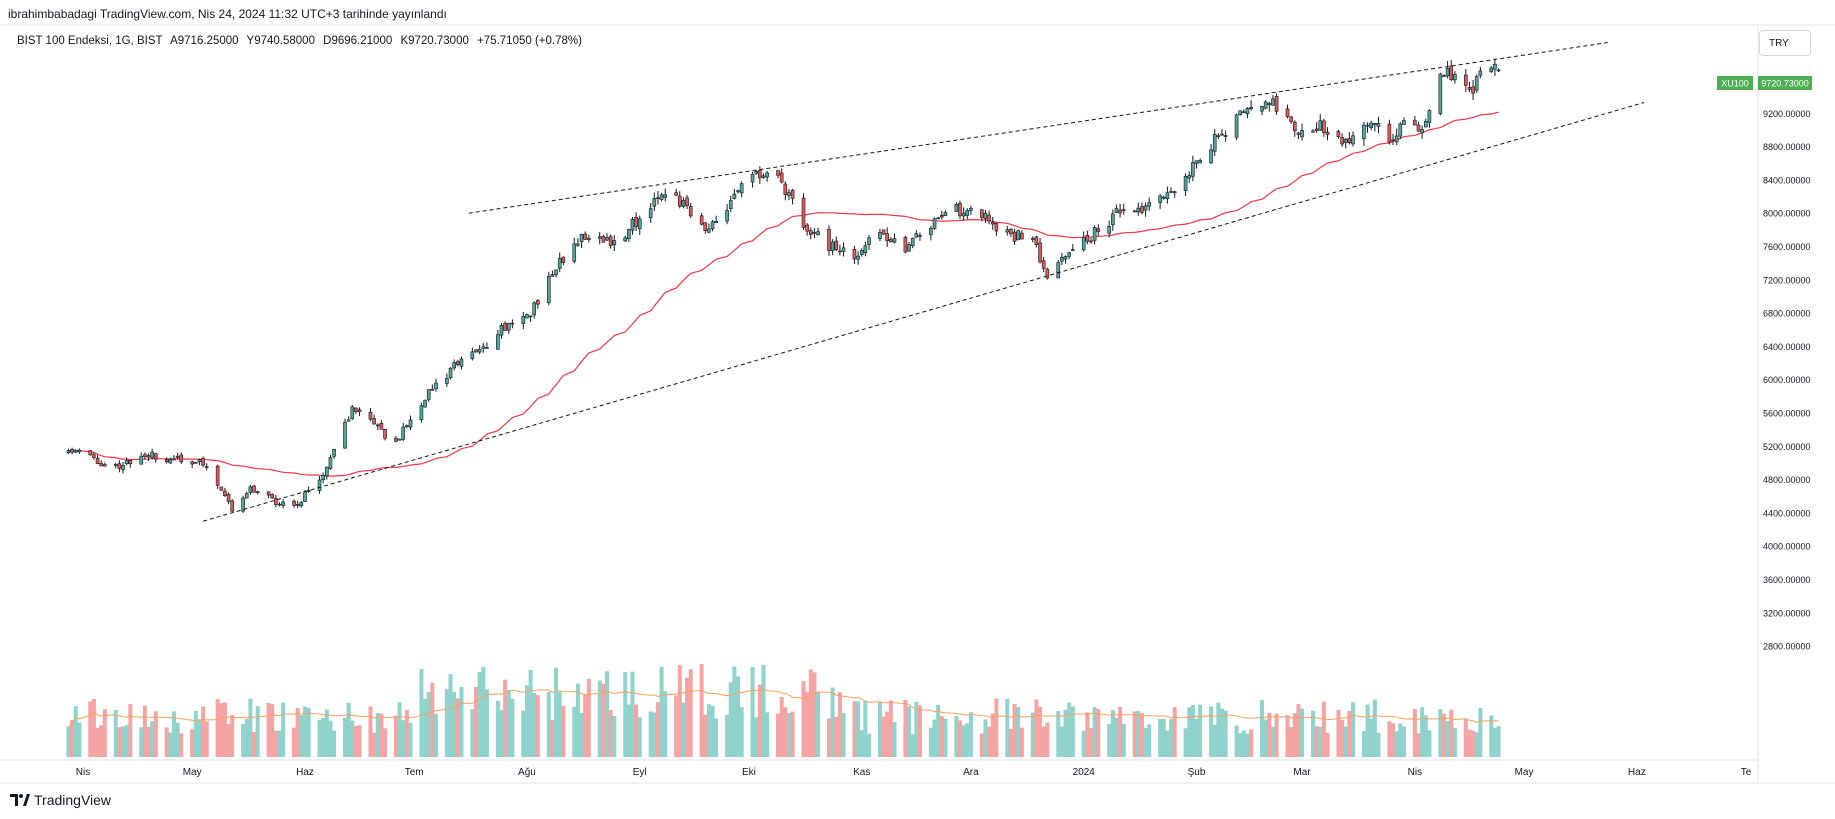 Image resolution: width=1835 pixels, height=819 pixels. What do you see at coordinates (640, 772) in the screenshot?
I see `time-tick-label: Eyl` at bounding box center [640, 772].